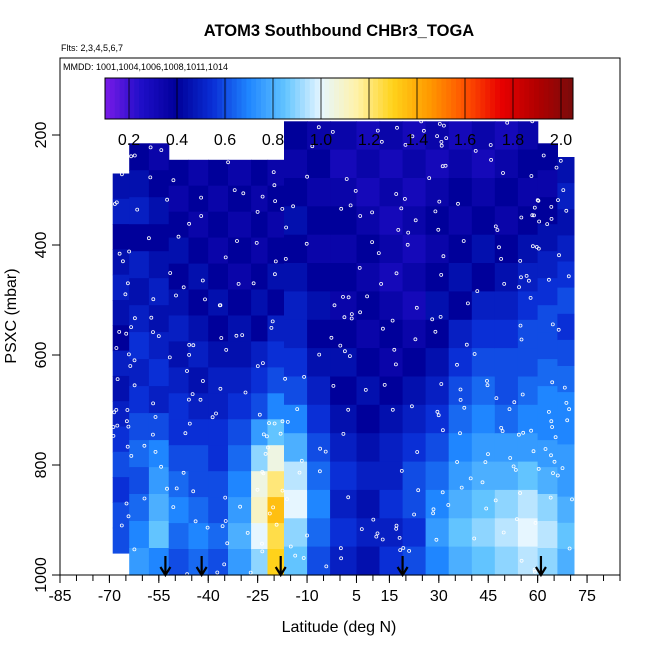  I want to click on y-axis: 200 400 600 800 1000, so click(47, 357).